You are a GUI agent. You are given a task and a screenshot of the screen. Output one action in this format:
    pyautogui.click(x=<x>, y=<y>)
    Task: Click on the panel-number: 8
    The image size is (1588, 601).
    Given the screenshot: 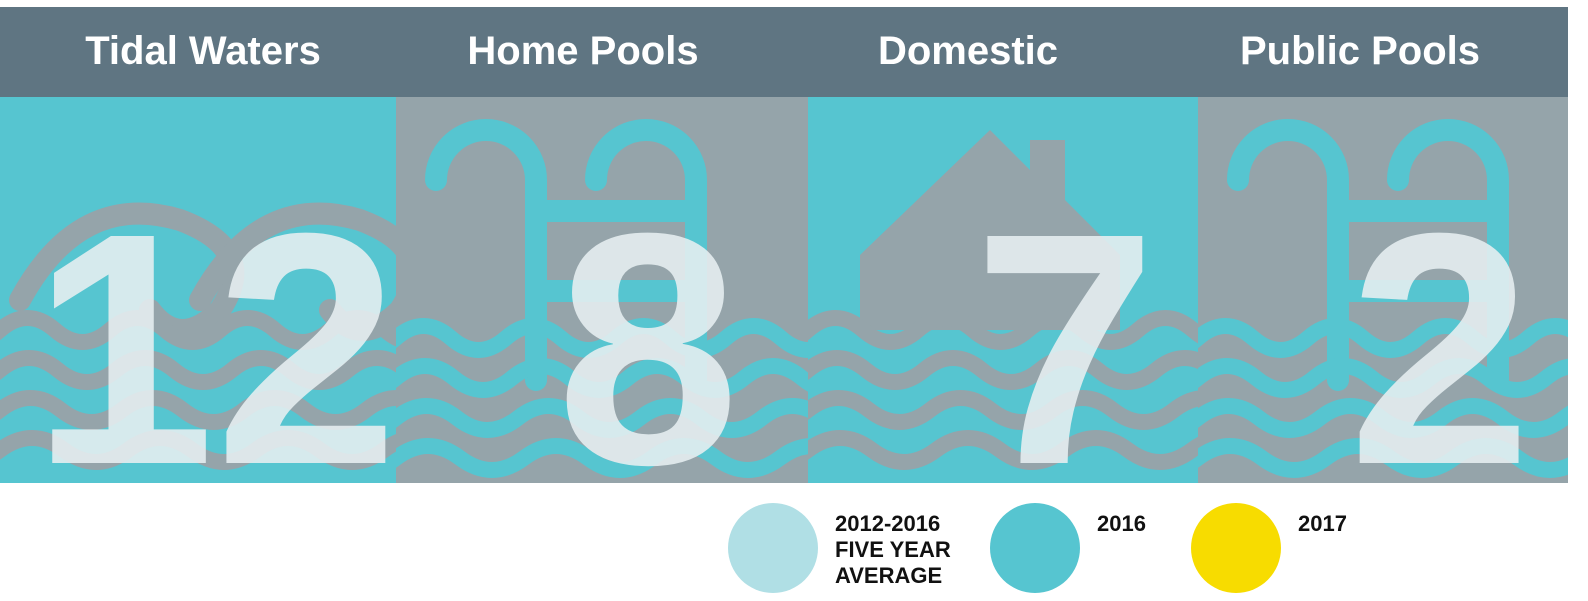 What is the action you would take?
    pyautogui.click(x=648, y=348)
    